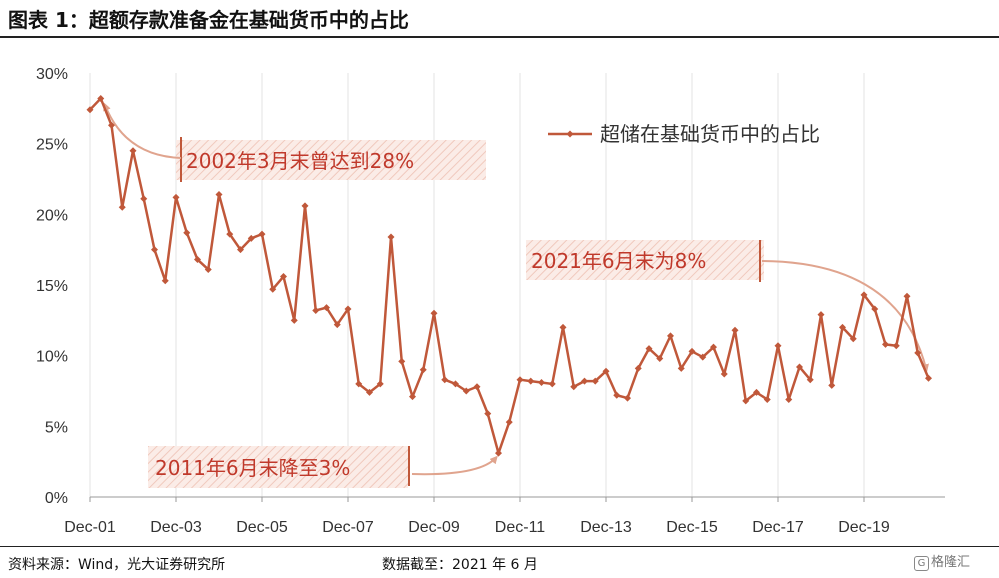  Describe the element at coordinates (52, 145) in the screenshot. I see `y-tick-label: 25%` at that location.